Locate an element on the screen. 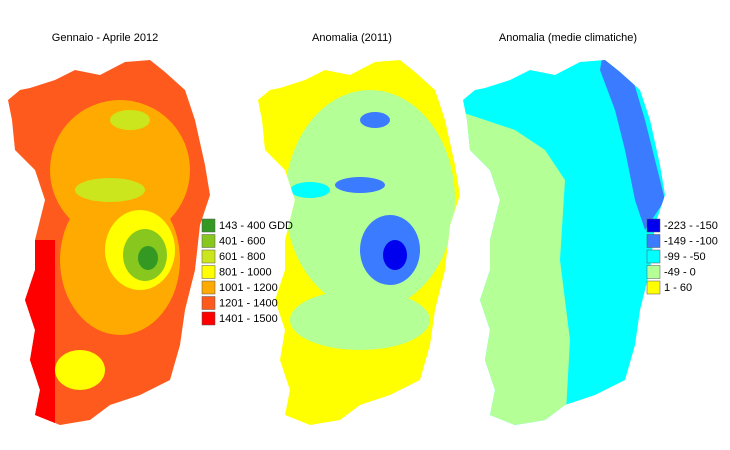 Image resolution: width=730 pixels, height=450 pixels. panel-title: Anomalia (2011) is located at coordinates (352, 38).